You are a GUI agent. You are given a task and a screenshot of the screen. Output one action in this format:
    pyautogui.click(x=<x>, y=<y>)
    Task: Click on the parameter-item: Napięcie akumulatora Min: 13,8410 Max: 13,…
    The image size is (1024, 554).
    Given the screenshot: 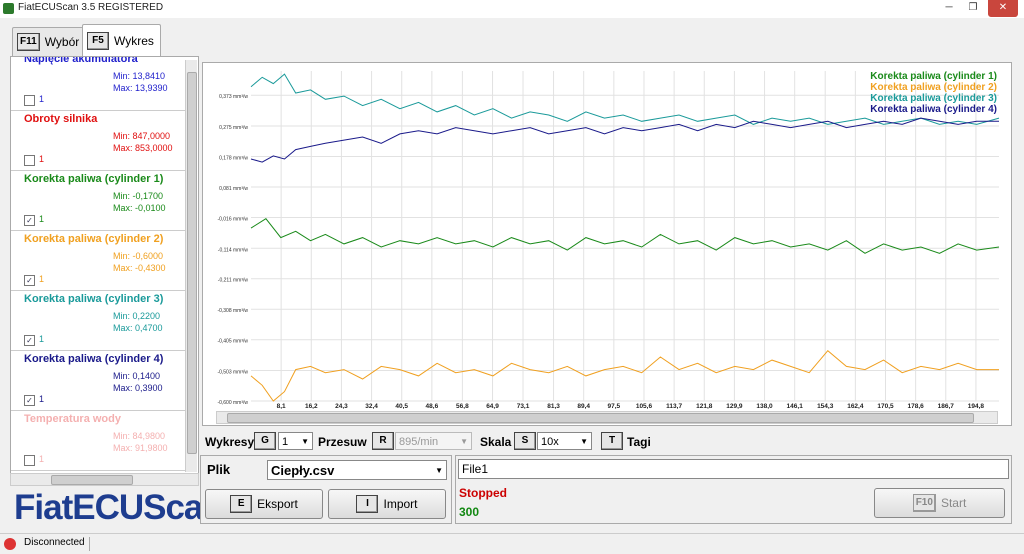 What is the action you would take?
    pyautogui.click(x=103, y=84)
    